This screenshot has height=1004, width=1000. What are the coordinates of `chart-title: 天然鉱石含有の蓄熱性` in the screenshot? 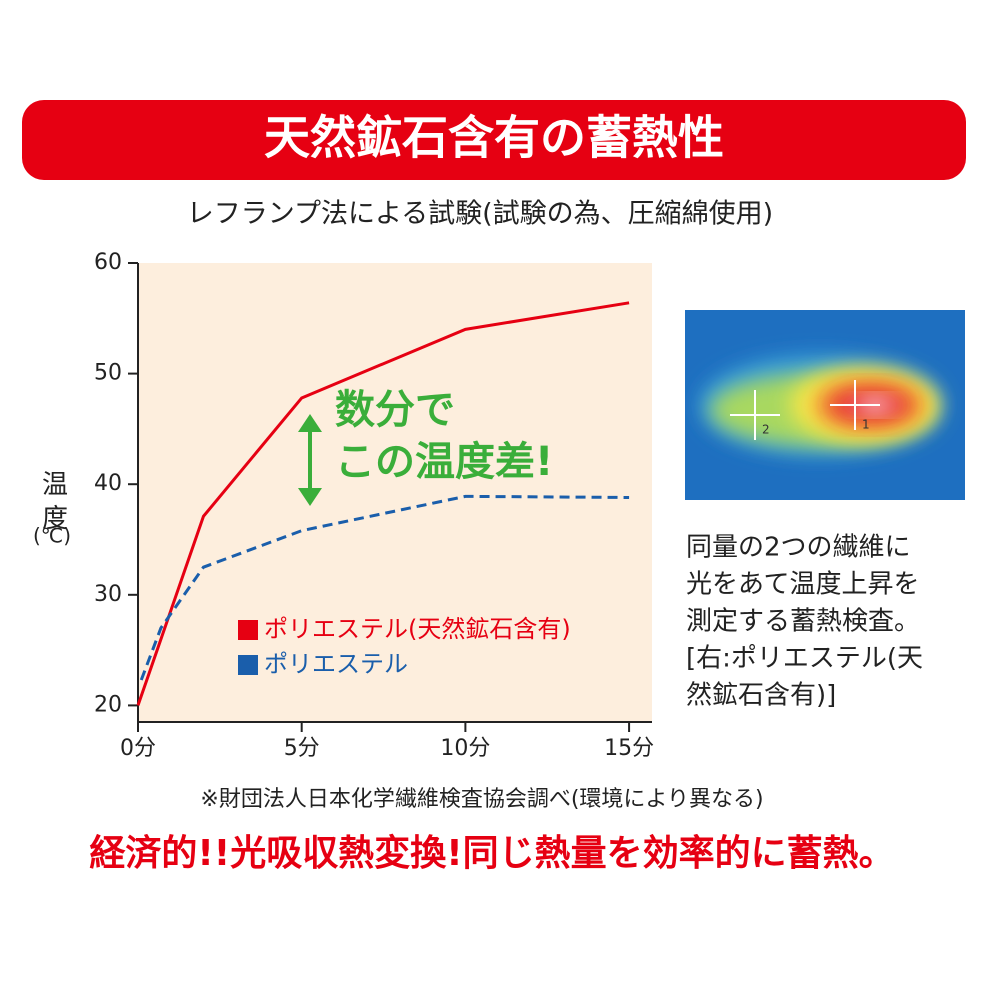 It's located at (494, 138).